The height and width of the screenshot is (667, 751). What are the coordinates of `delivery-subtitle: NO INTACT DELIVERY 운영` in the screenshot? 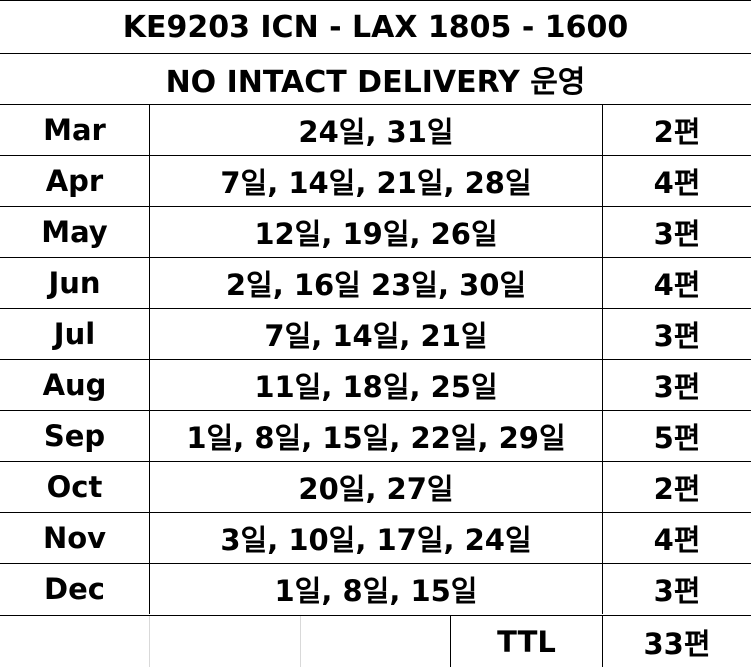 It's located at (375, 79).